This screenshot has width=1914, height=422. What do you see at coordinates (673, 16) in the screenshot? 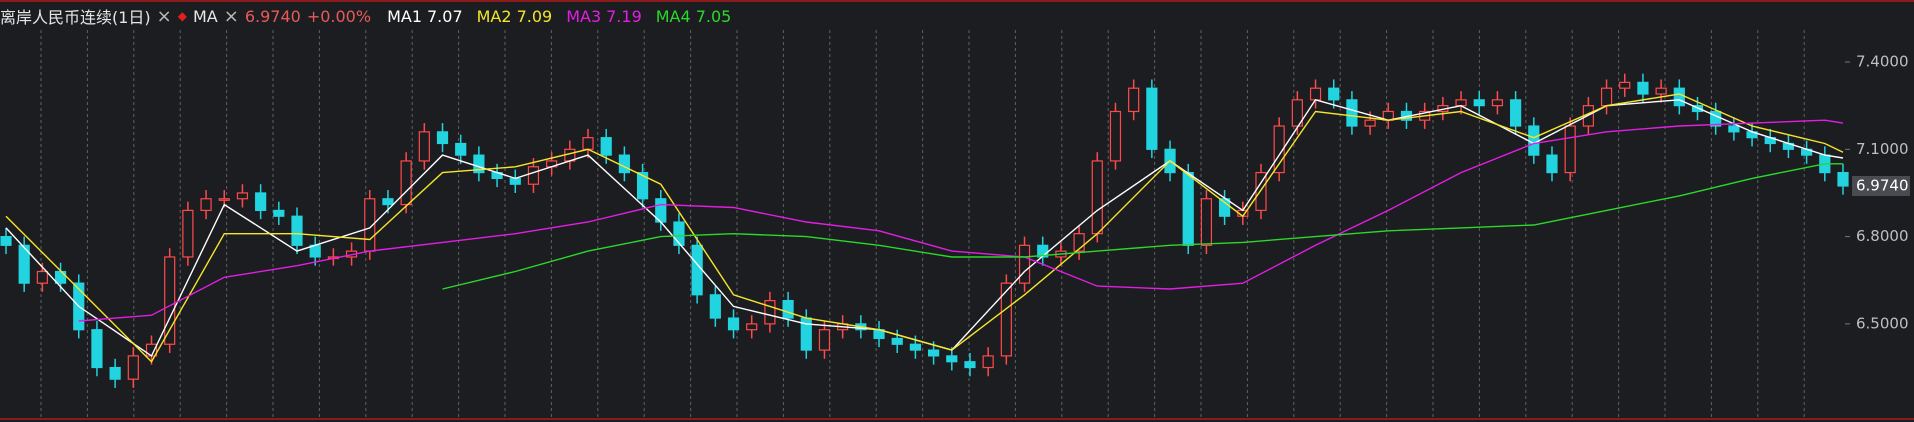
I see `legend-name: MA4` at bounding box center [673, 16].